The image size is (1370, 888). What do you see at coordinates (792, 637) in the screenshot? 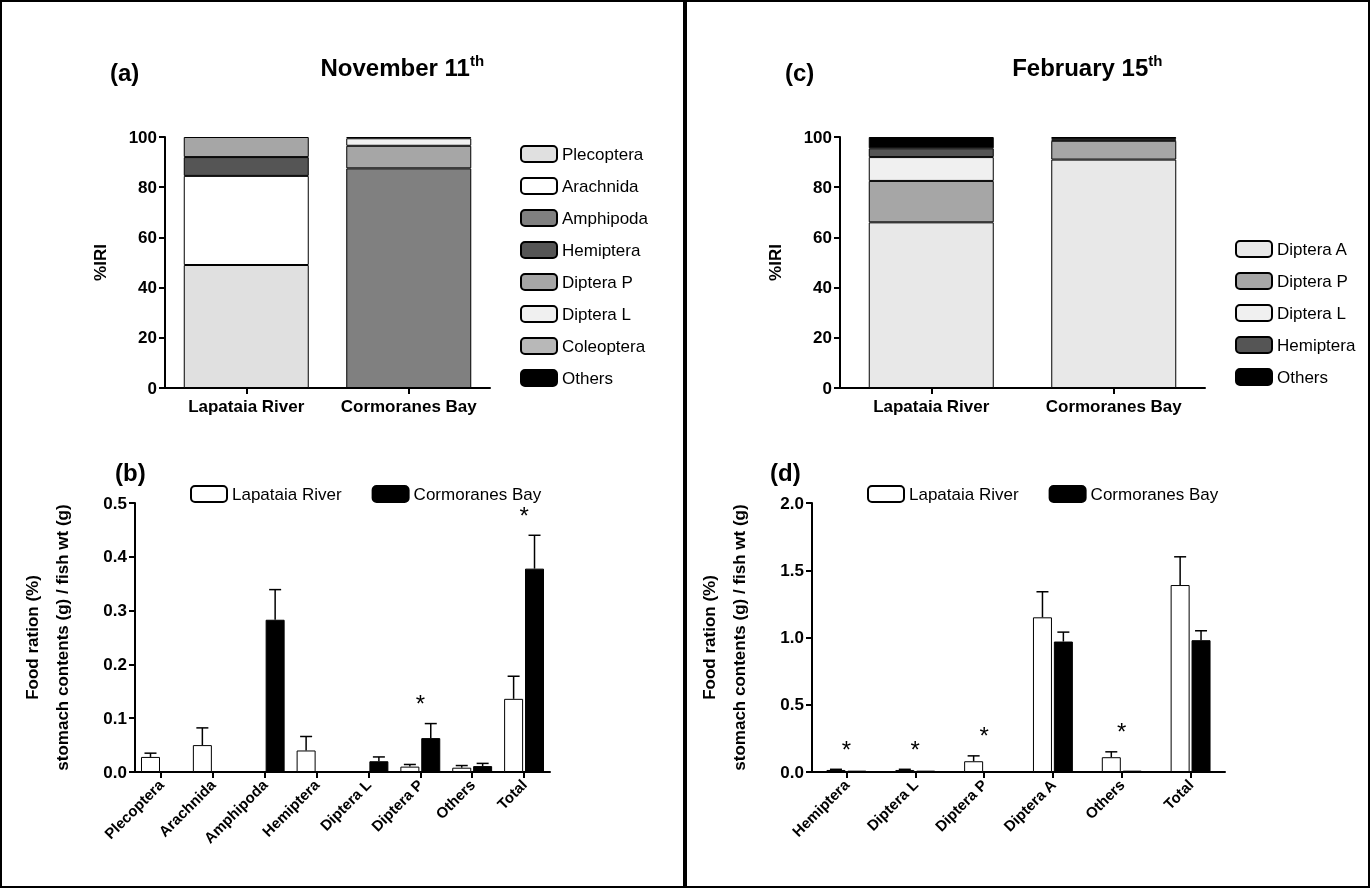
I see `y-tick-label: 1.0` at bounding box center [792, 637].